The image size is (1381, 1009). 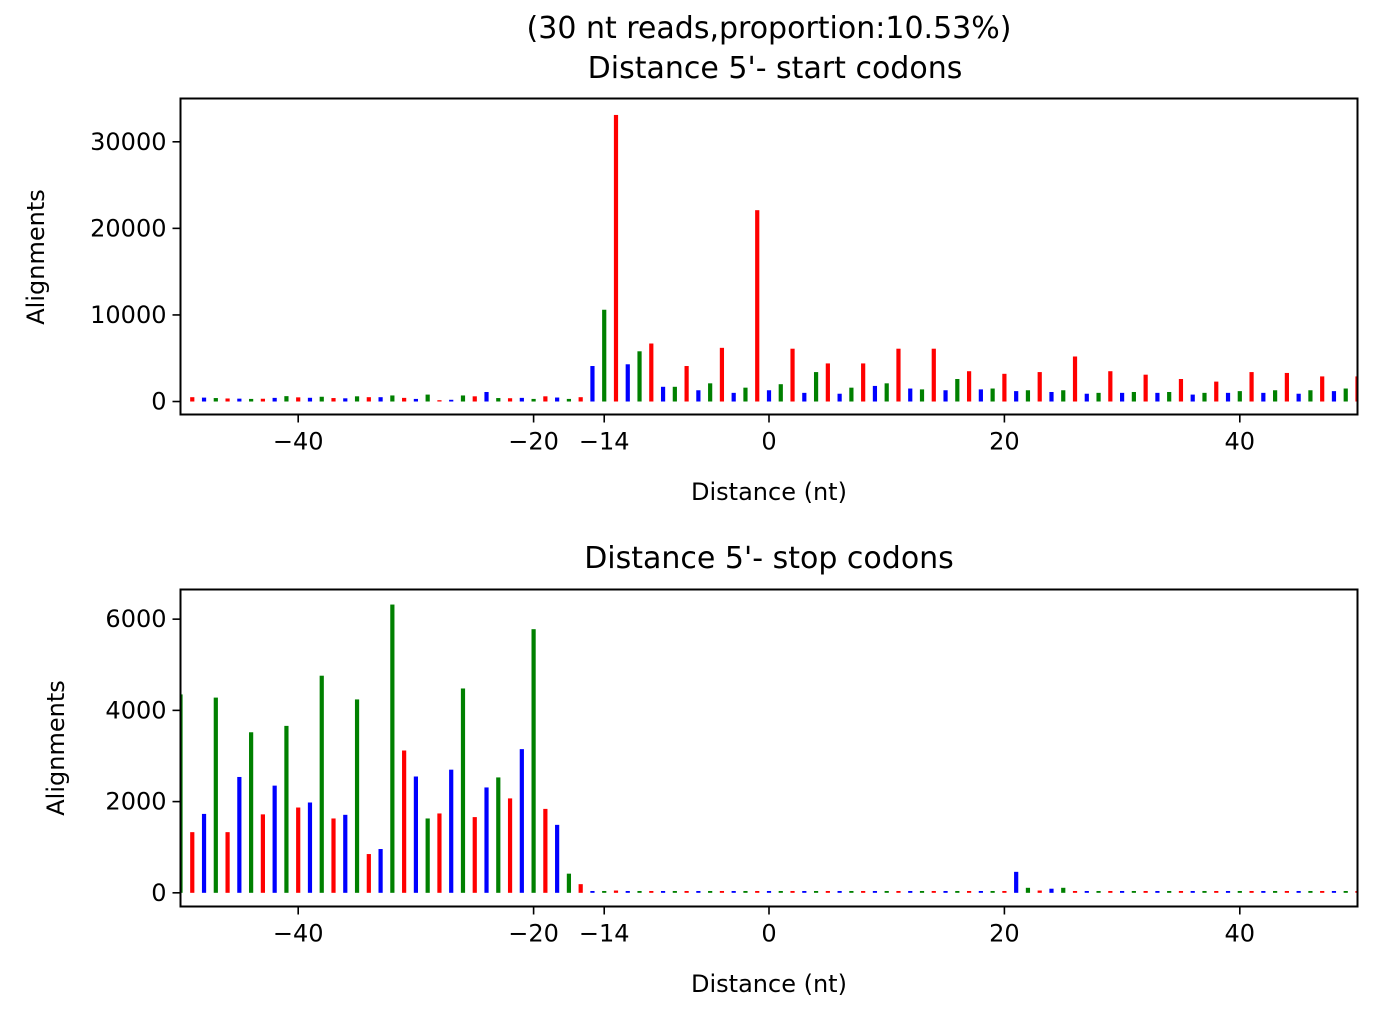 What do you see at coordinates (768, 934) in the screenshot?
I see `x-tick-label: 0` at bounding box center [768, 934].